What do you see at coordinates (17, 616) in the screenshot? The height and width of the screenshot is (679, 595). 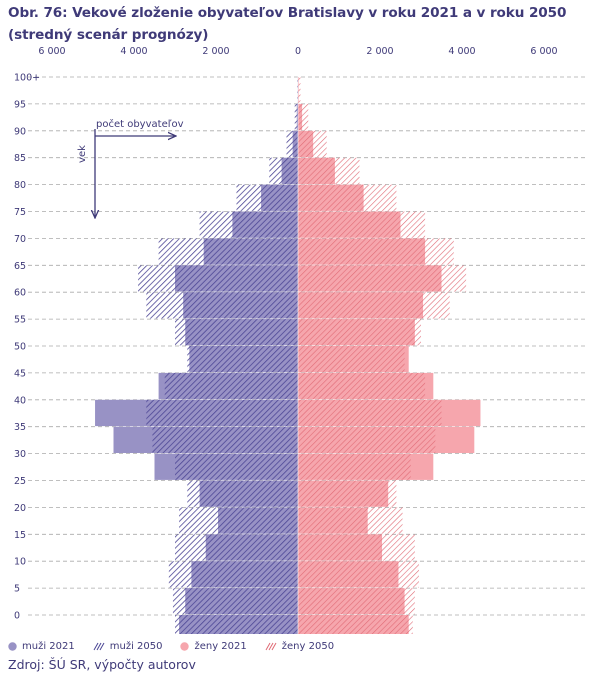 I see `y-tick-label: 0` at bounding box center [17, 616].